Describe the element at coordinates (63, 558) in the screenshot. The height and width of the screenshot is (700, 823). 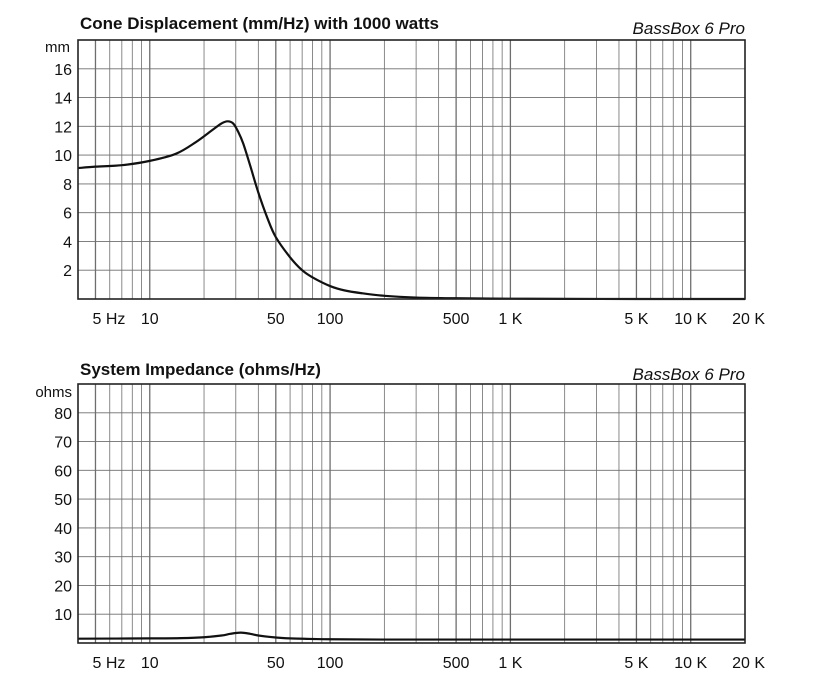
I see `y-tick-label: 30` at that location.